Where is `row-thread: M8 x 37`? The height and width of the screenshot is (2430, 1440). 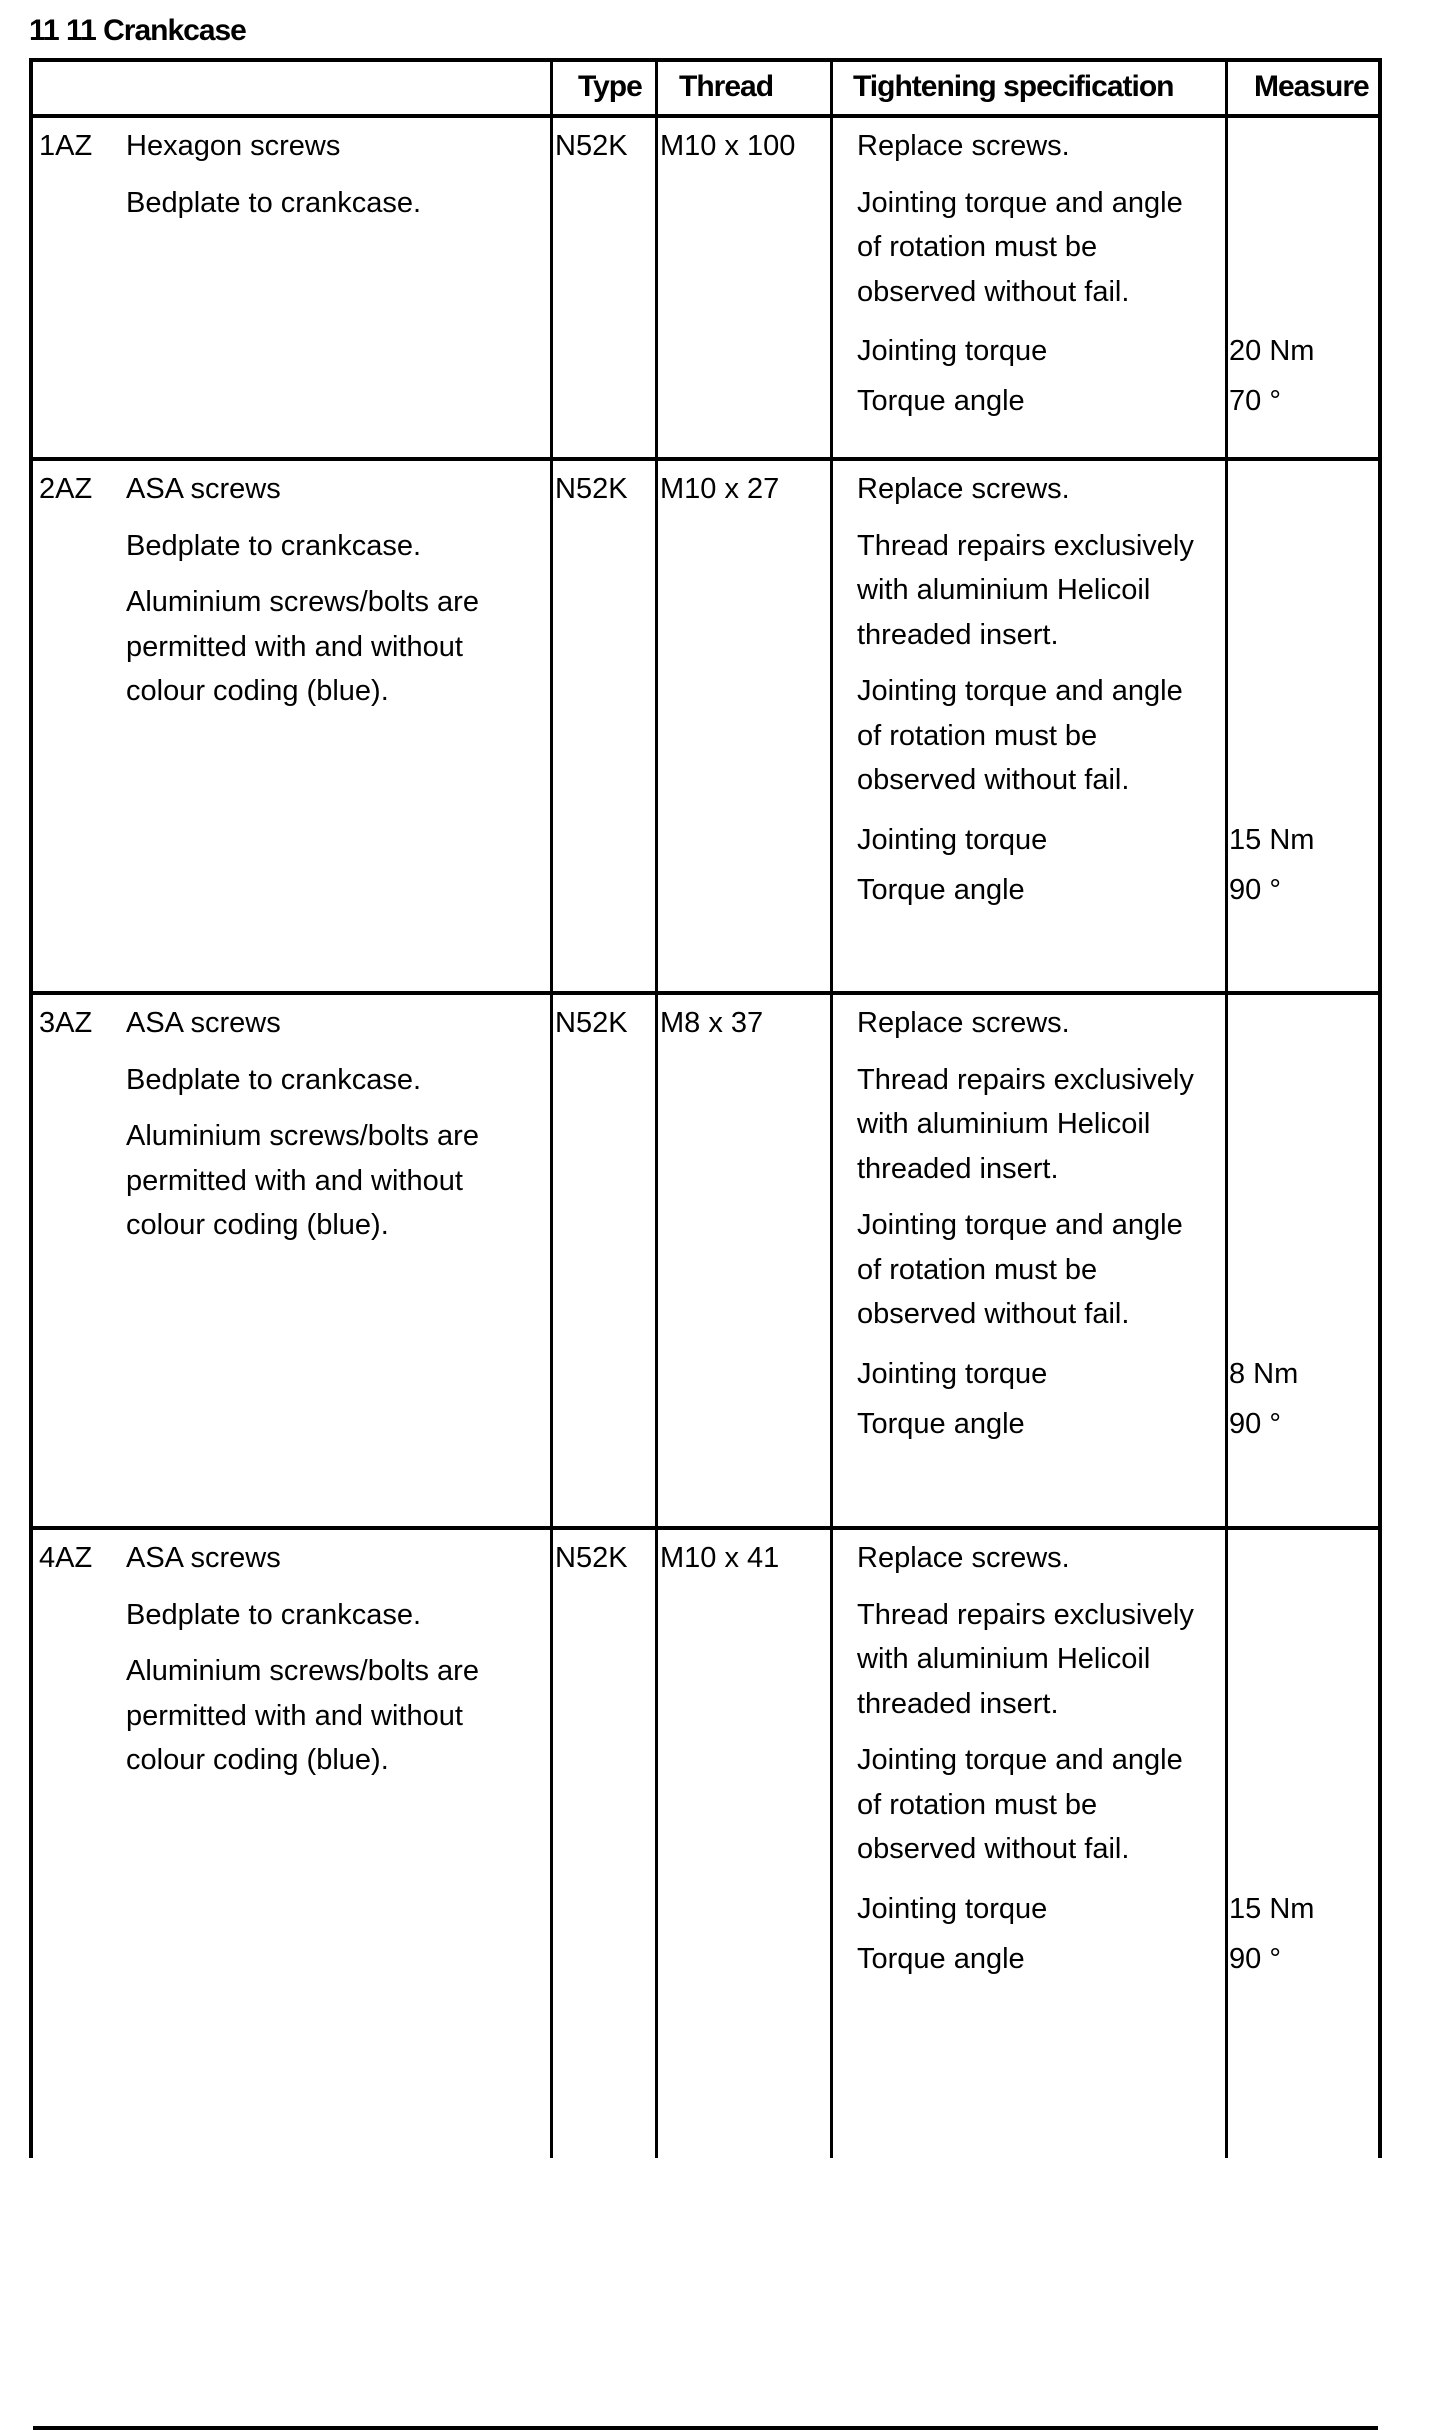
row-thread: M8 x 37 is located at coordinates (712, 1023).